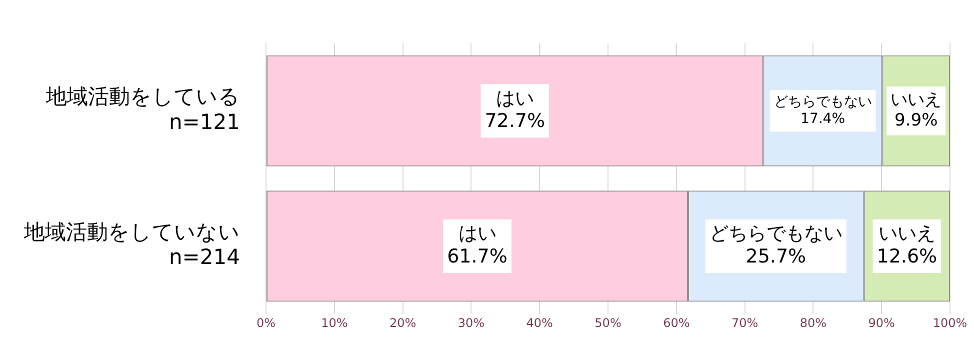 This screenshot has height=357, width=974. What do you see at coordinates (907, 233) in the screenshot?
I see `text: いいえ` at bounding box center [907, 233].